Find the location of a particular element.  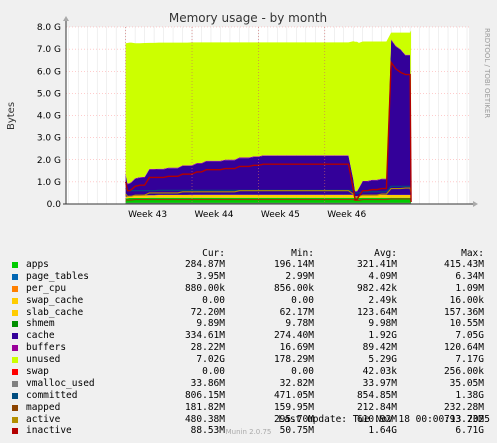

legend-max: 793.73M is located at coordinates (463, 419).